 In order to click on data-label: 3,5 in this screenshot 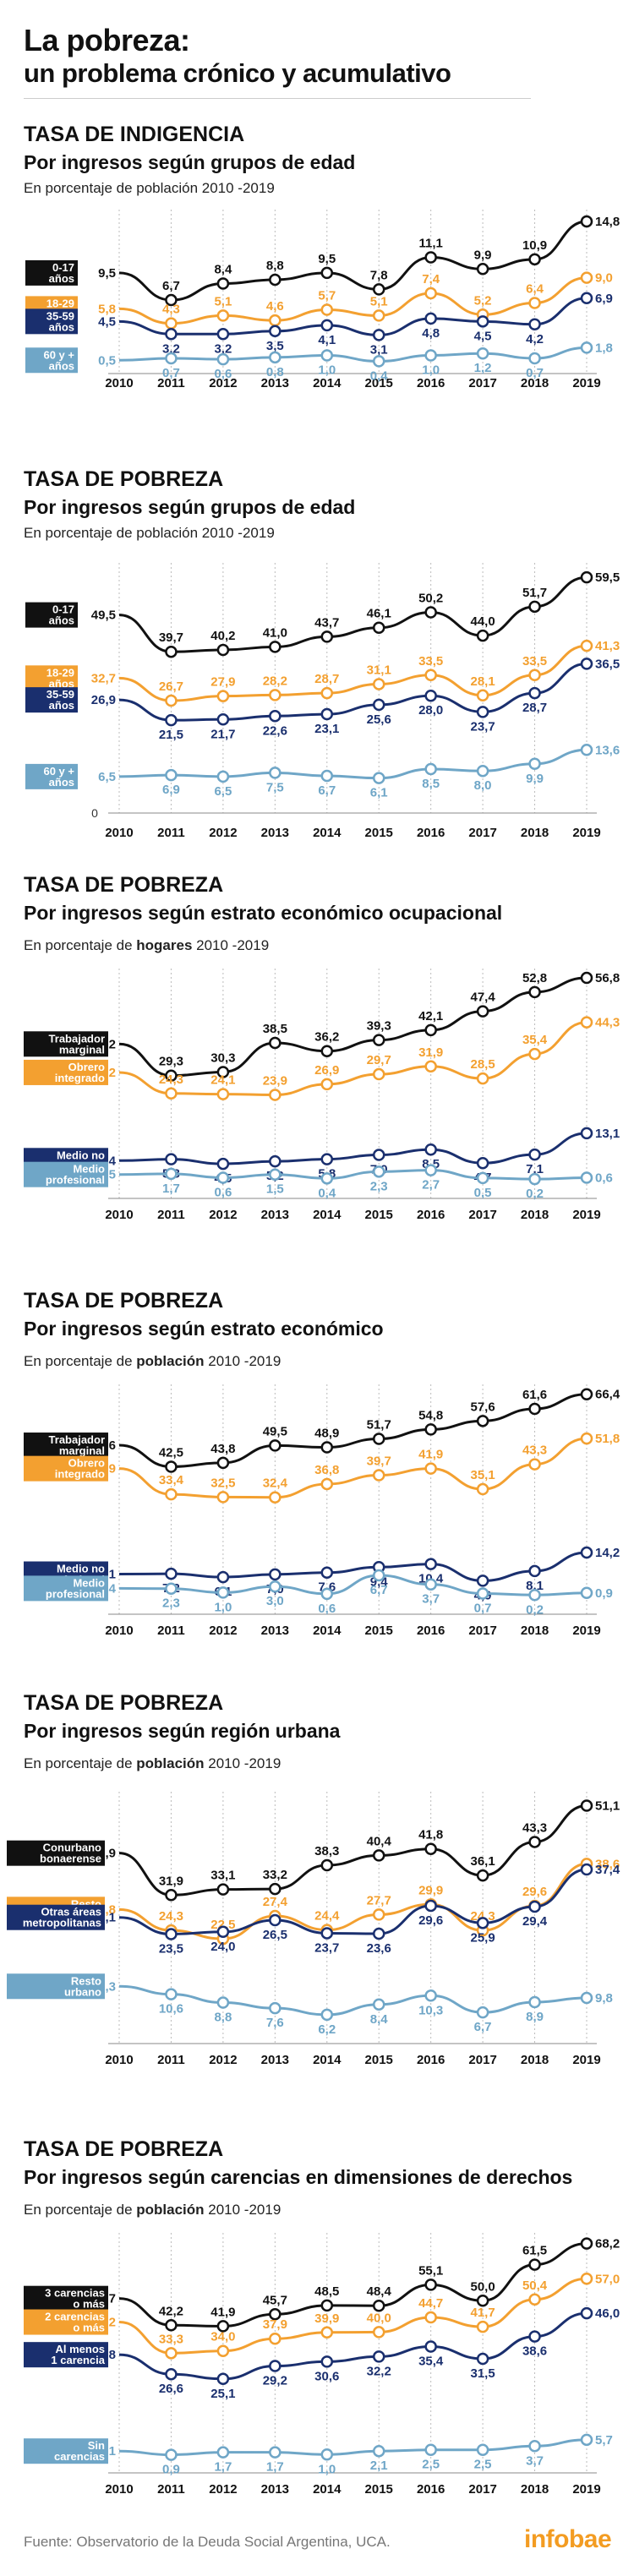, I will do `click(275, 346)`.